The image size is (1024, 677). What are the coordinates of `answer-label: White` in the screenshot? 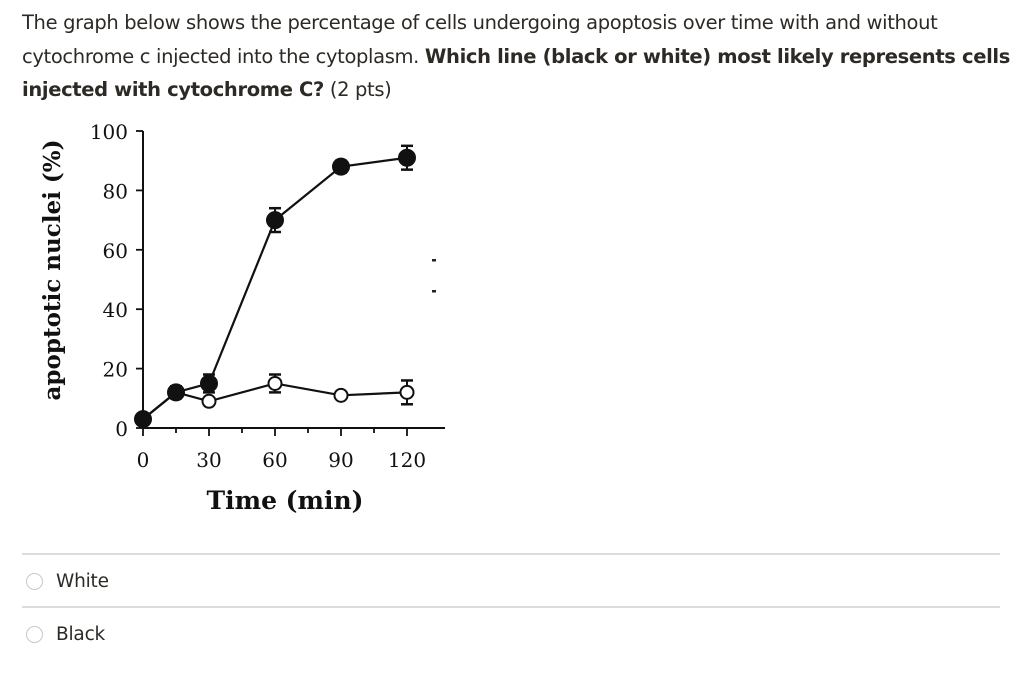 It's located at (82, 581).